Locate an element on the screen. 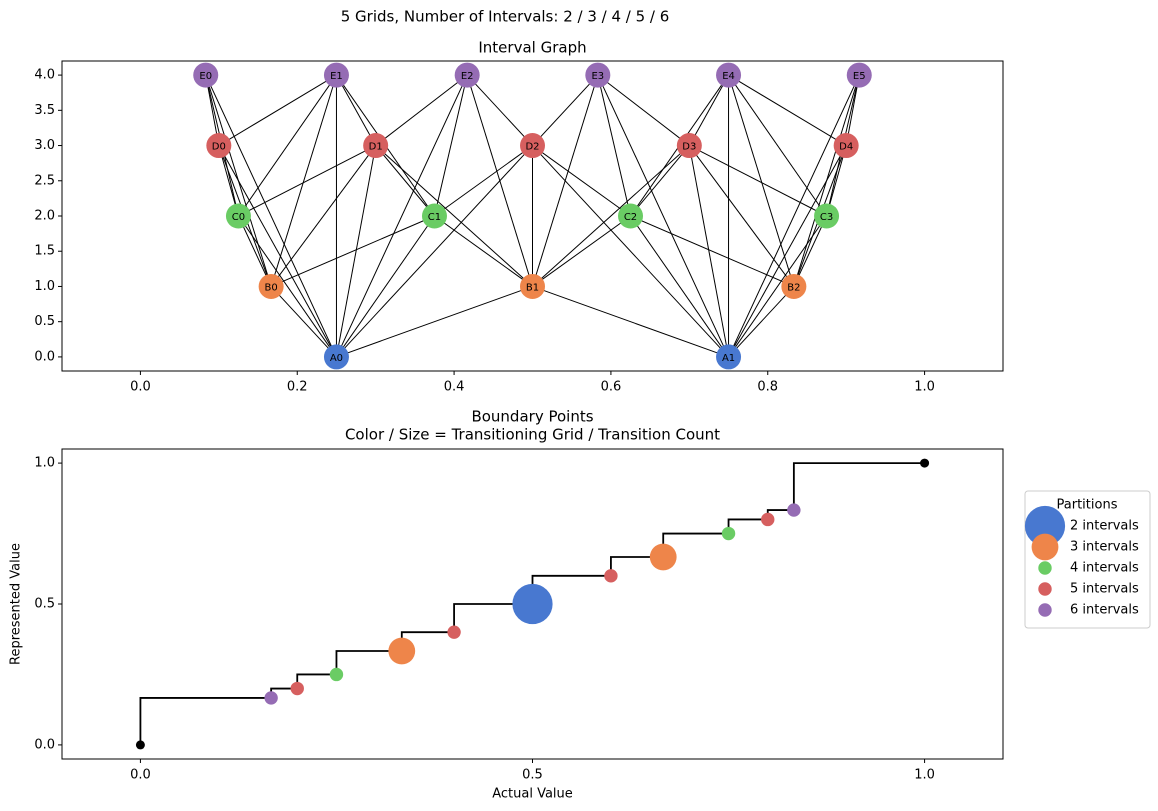 The image size is (1158, 811). node-label: B0 is located at coordinates (271, 287).